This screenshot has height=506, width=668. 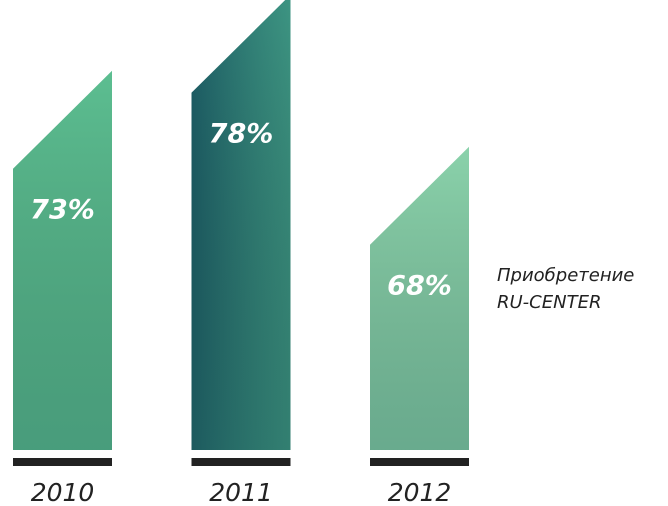 I want to click on x-tick-label: 2012, so click(x=420, y=492).